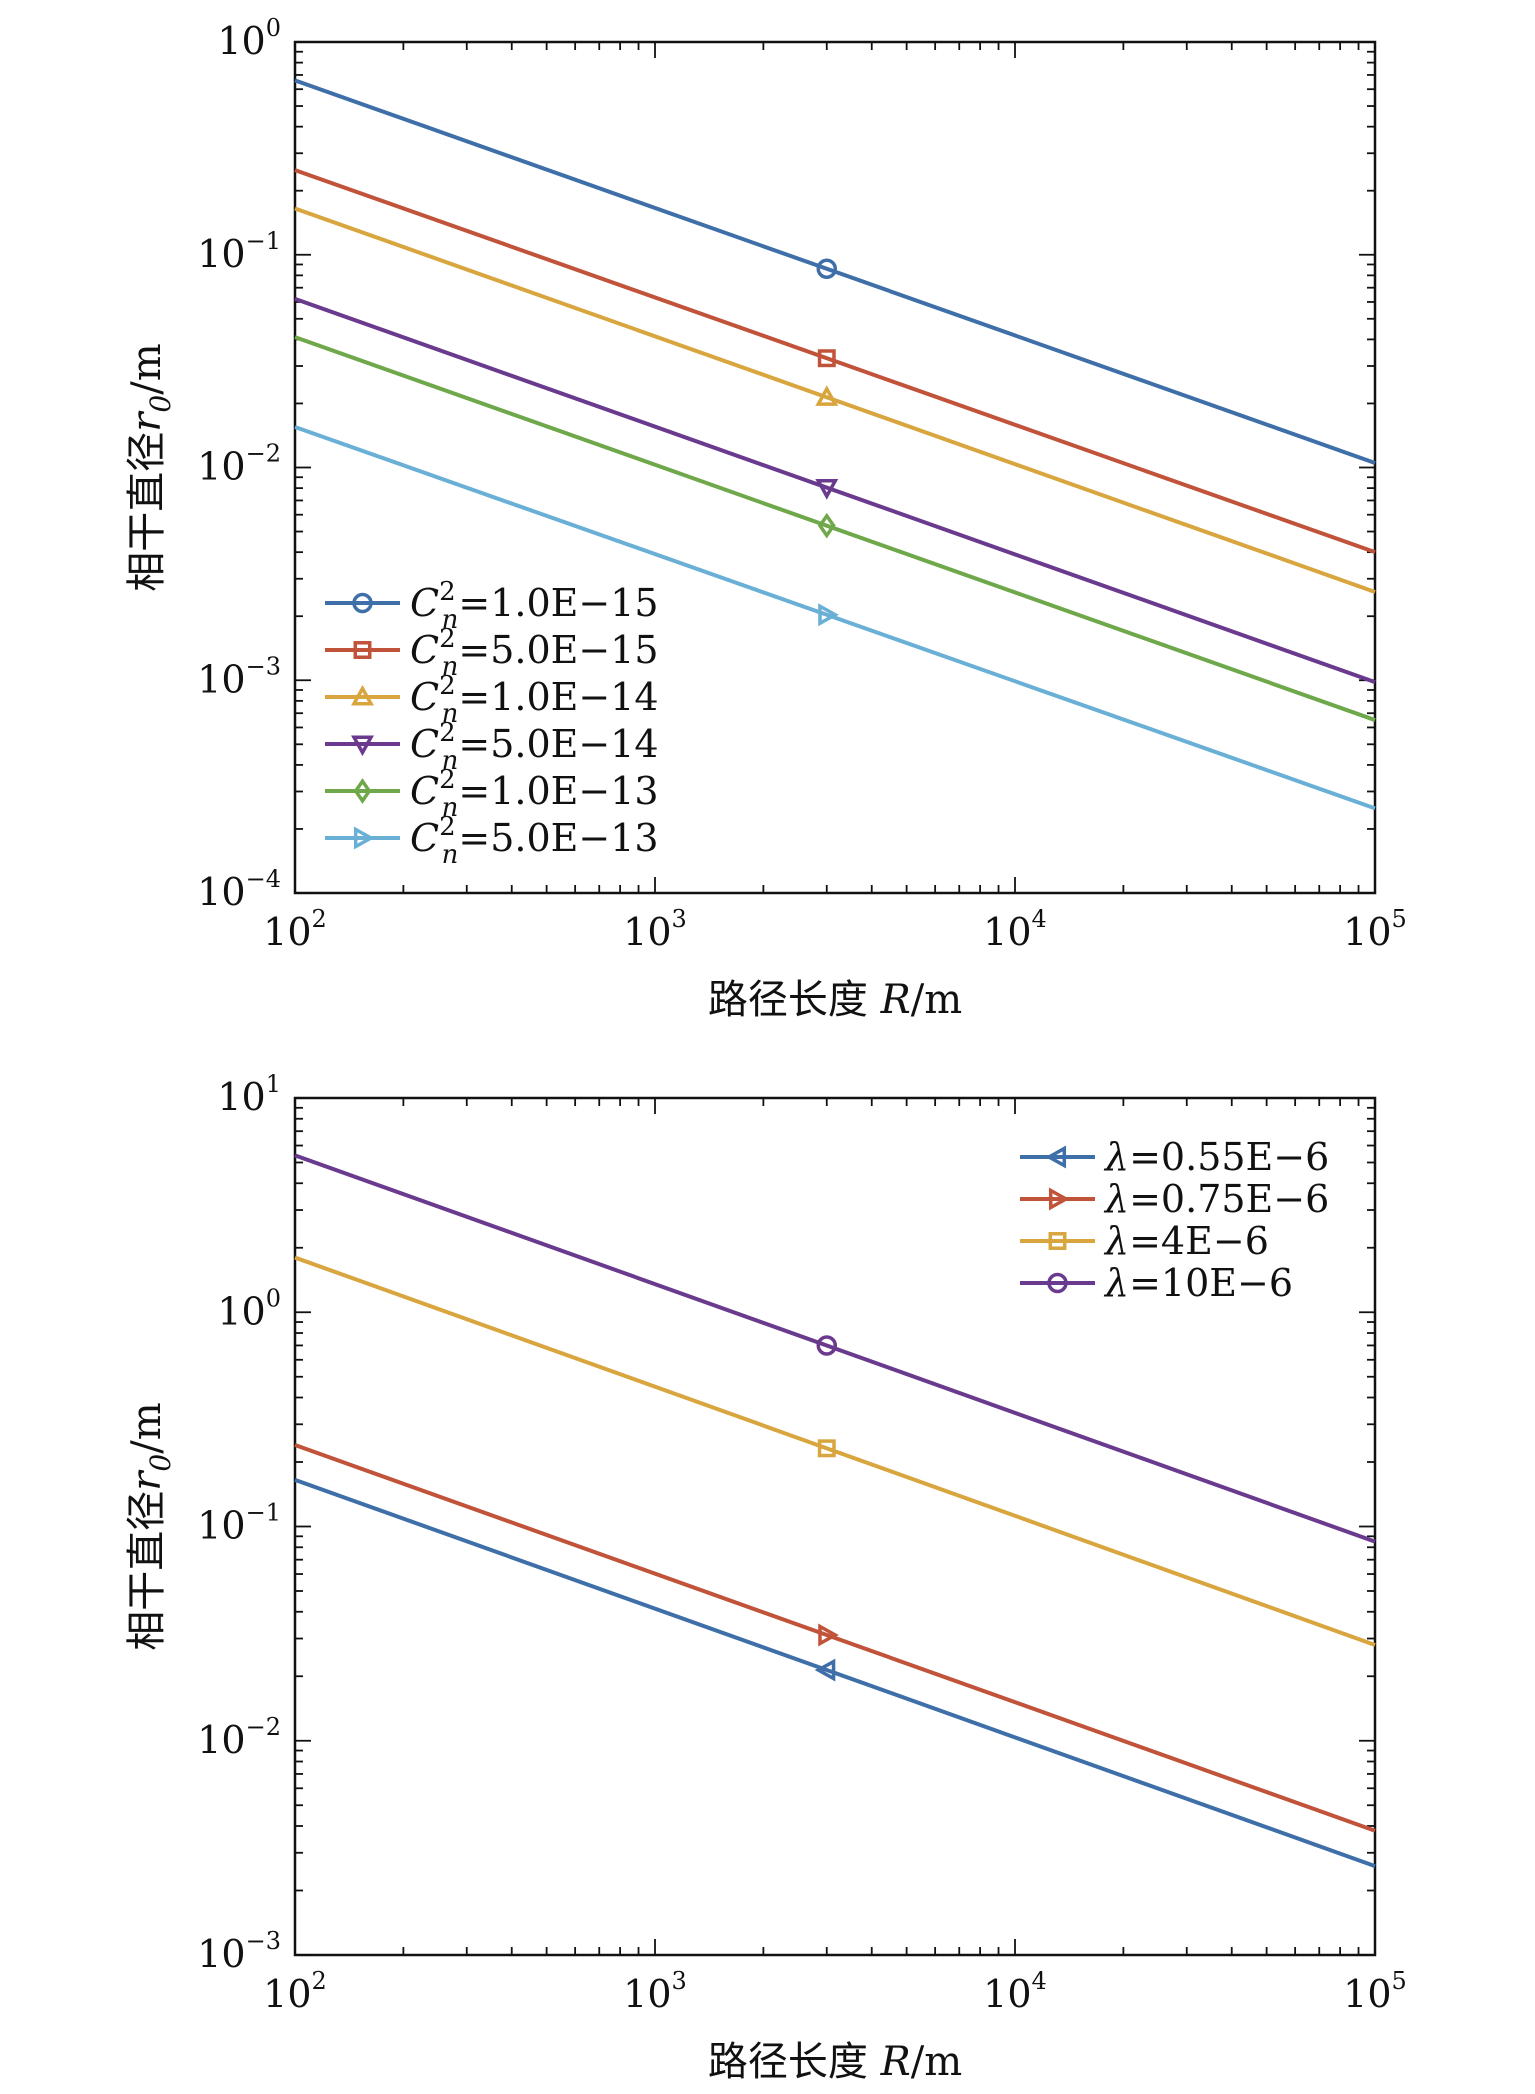 The width and height of the screenshot is (1535, 2094). I want to click on legend-entry: C2 n=5.0E−14, so click(492, 747).